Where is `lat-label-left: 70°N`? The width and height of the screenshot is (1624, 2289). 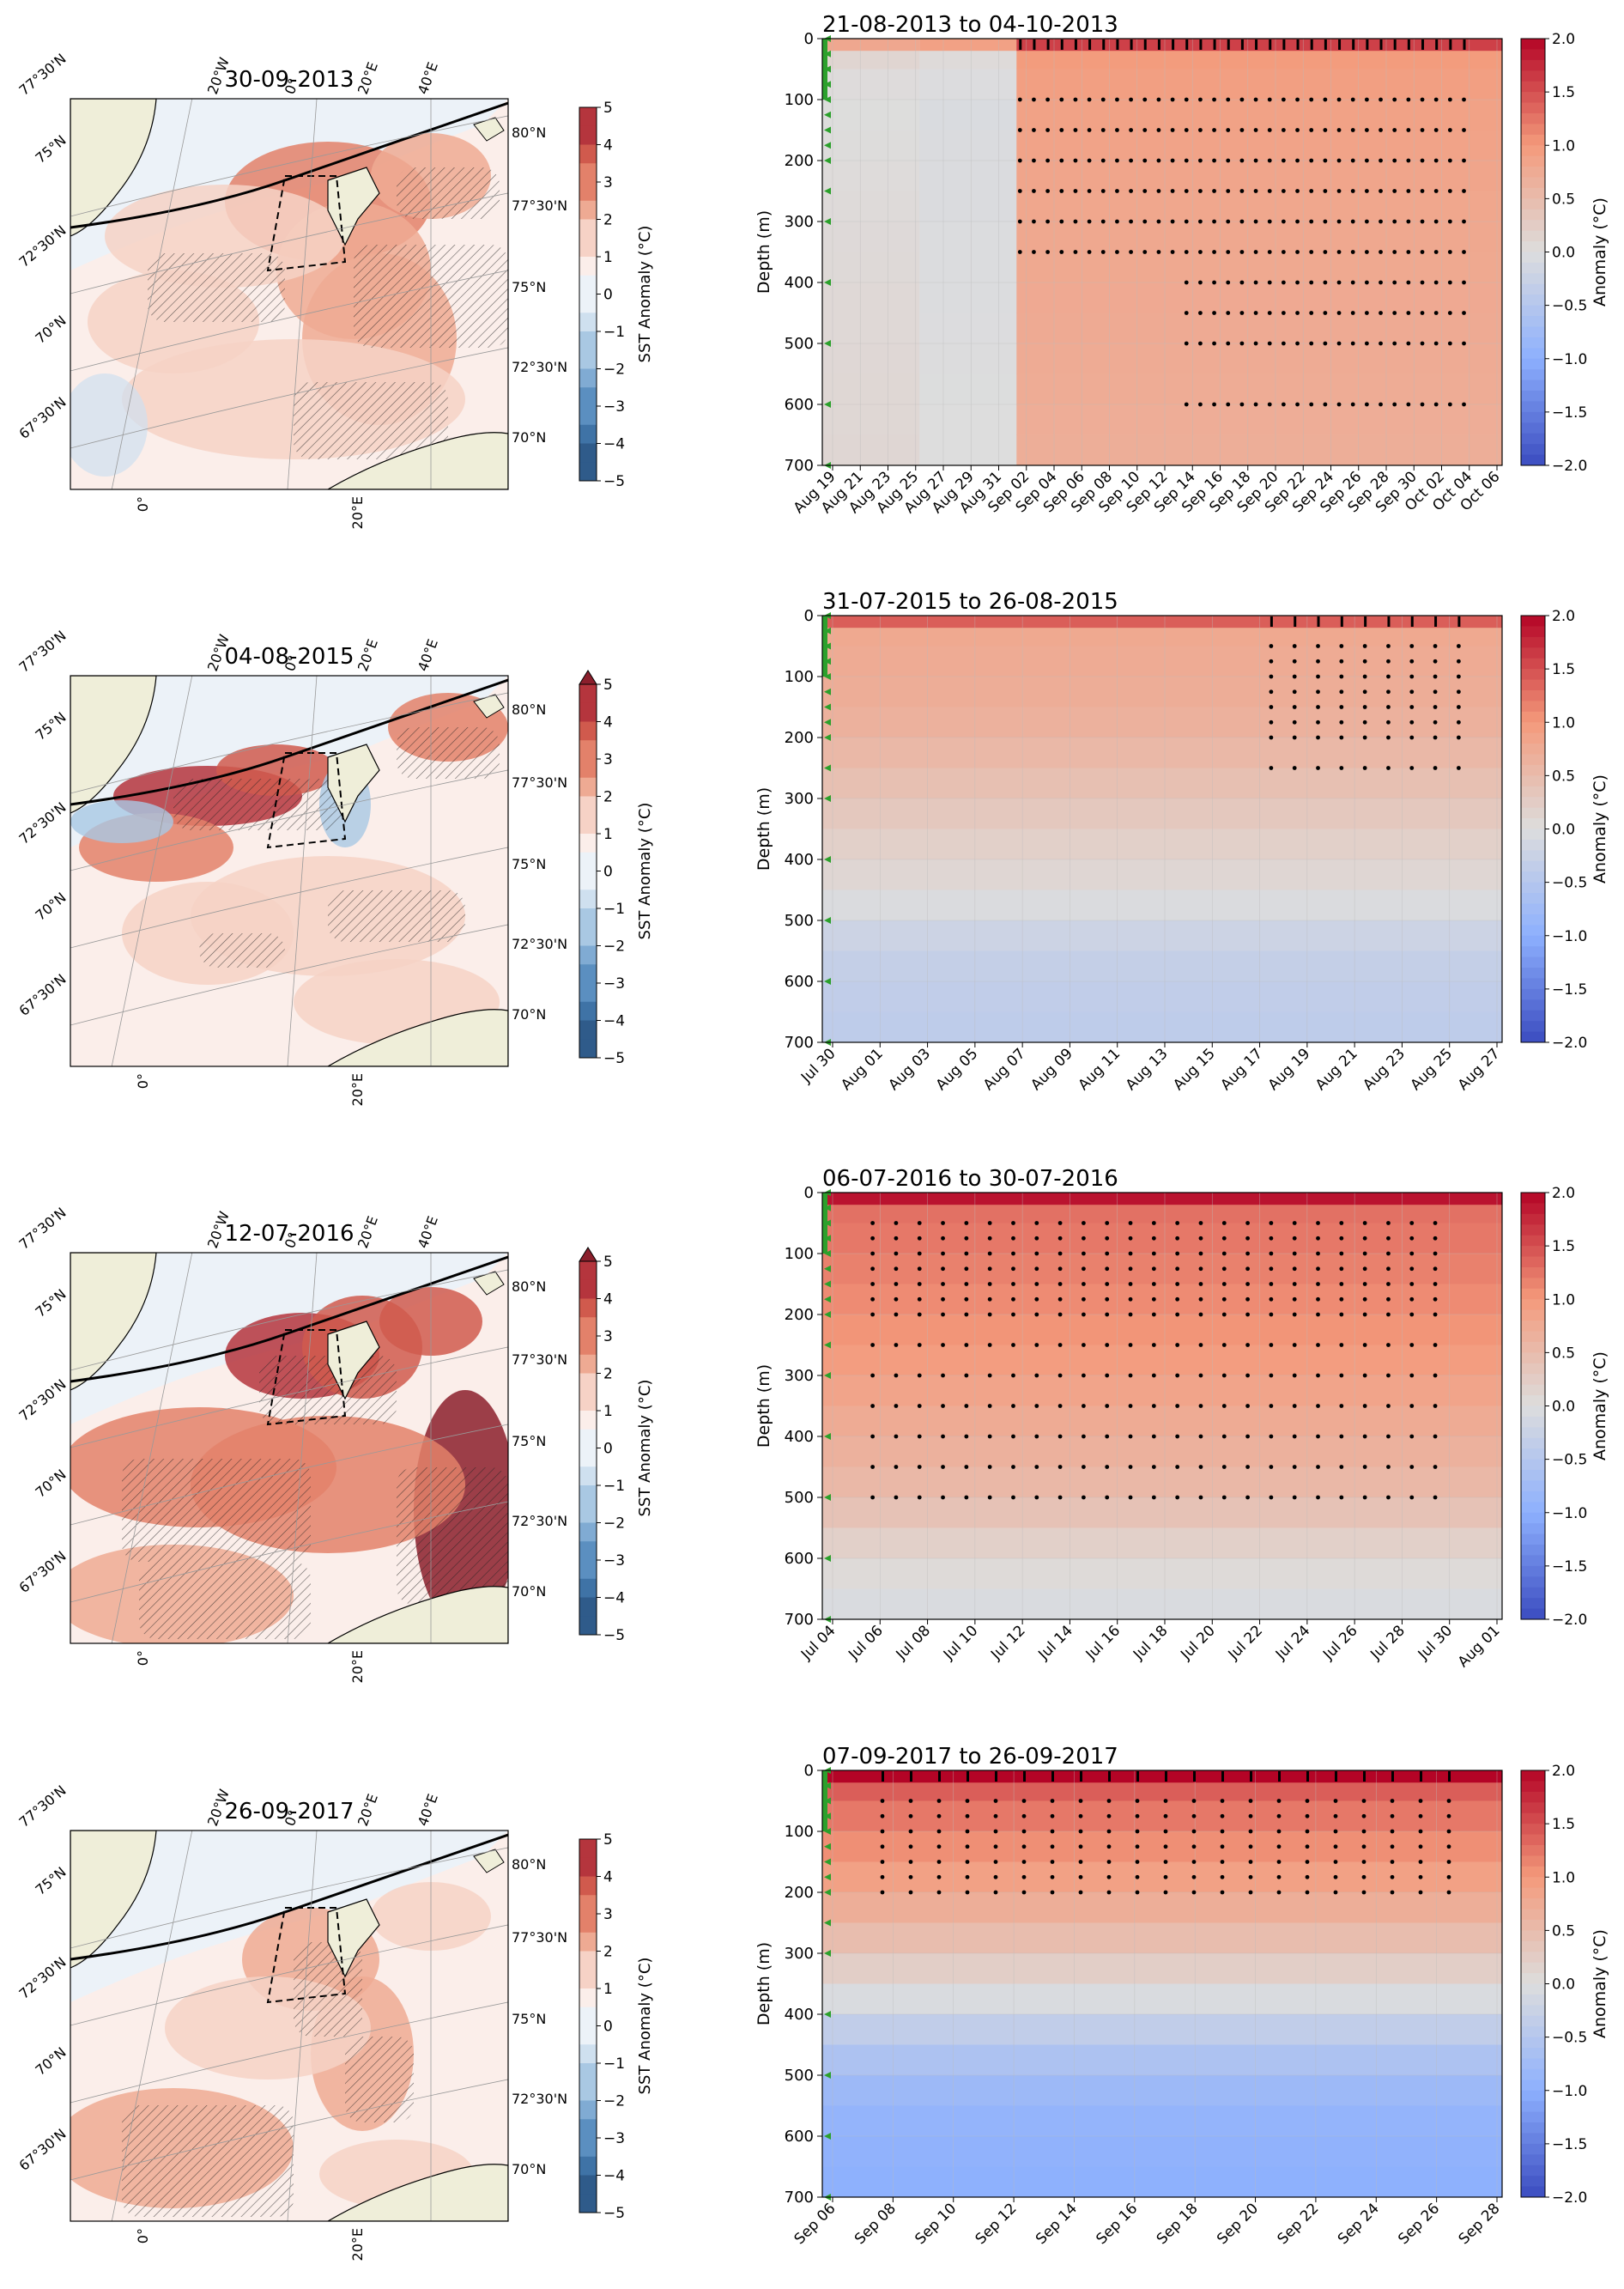
lat-label-left: 70°N is located at coordinates (50, 1483).